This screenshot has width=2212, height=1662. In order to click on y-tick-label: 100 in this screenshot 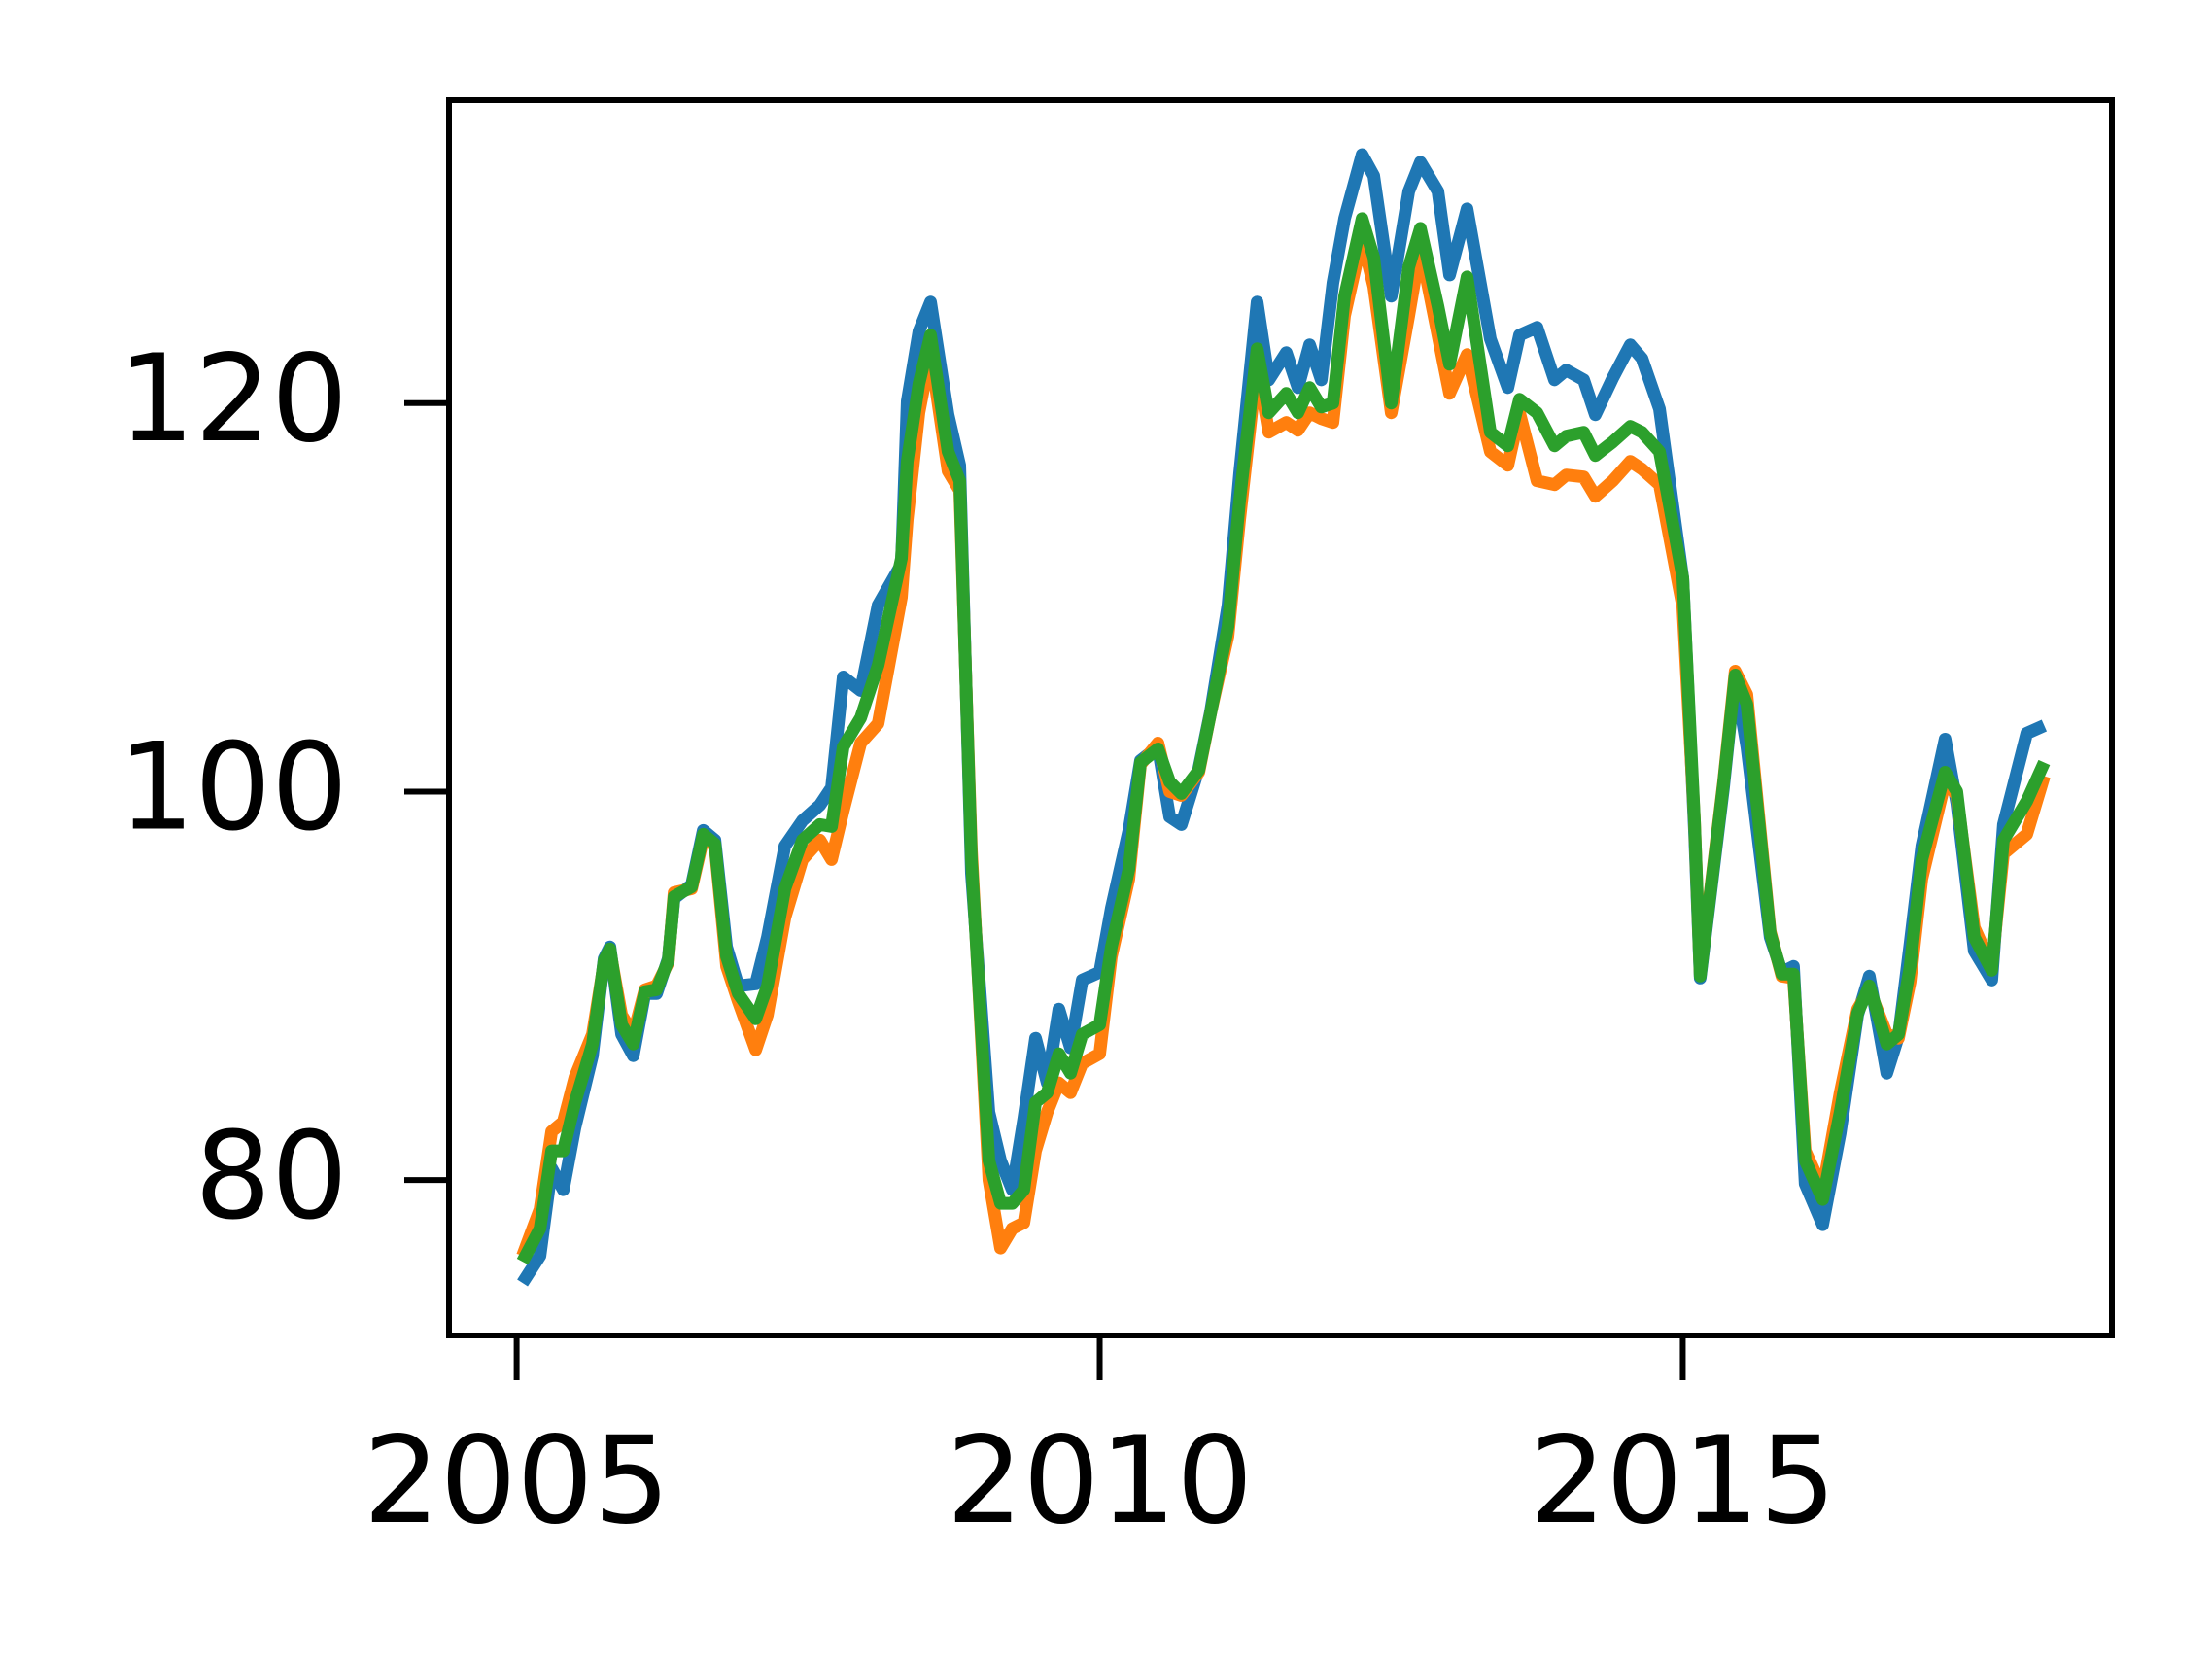, I will do `click(233, 788)`.